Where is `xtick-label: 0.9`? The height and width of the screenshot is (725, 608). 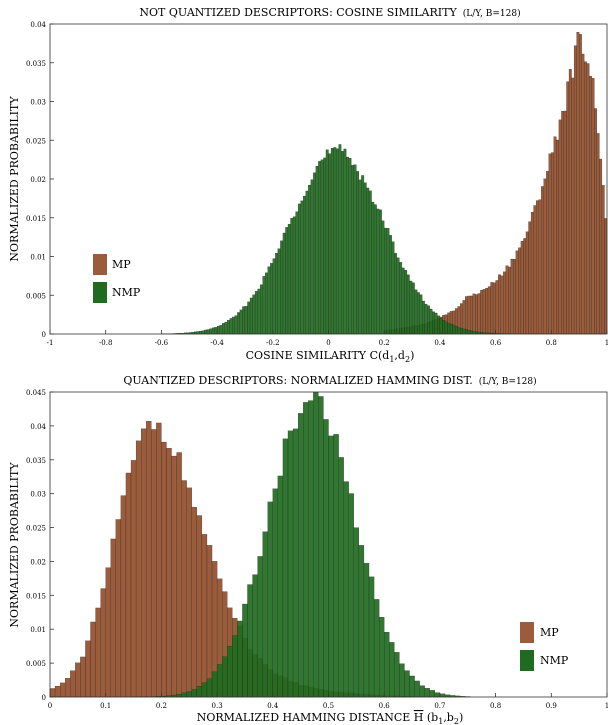
xtick-label: 0.9 is located at coordinates (551, 706).